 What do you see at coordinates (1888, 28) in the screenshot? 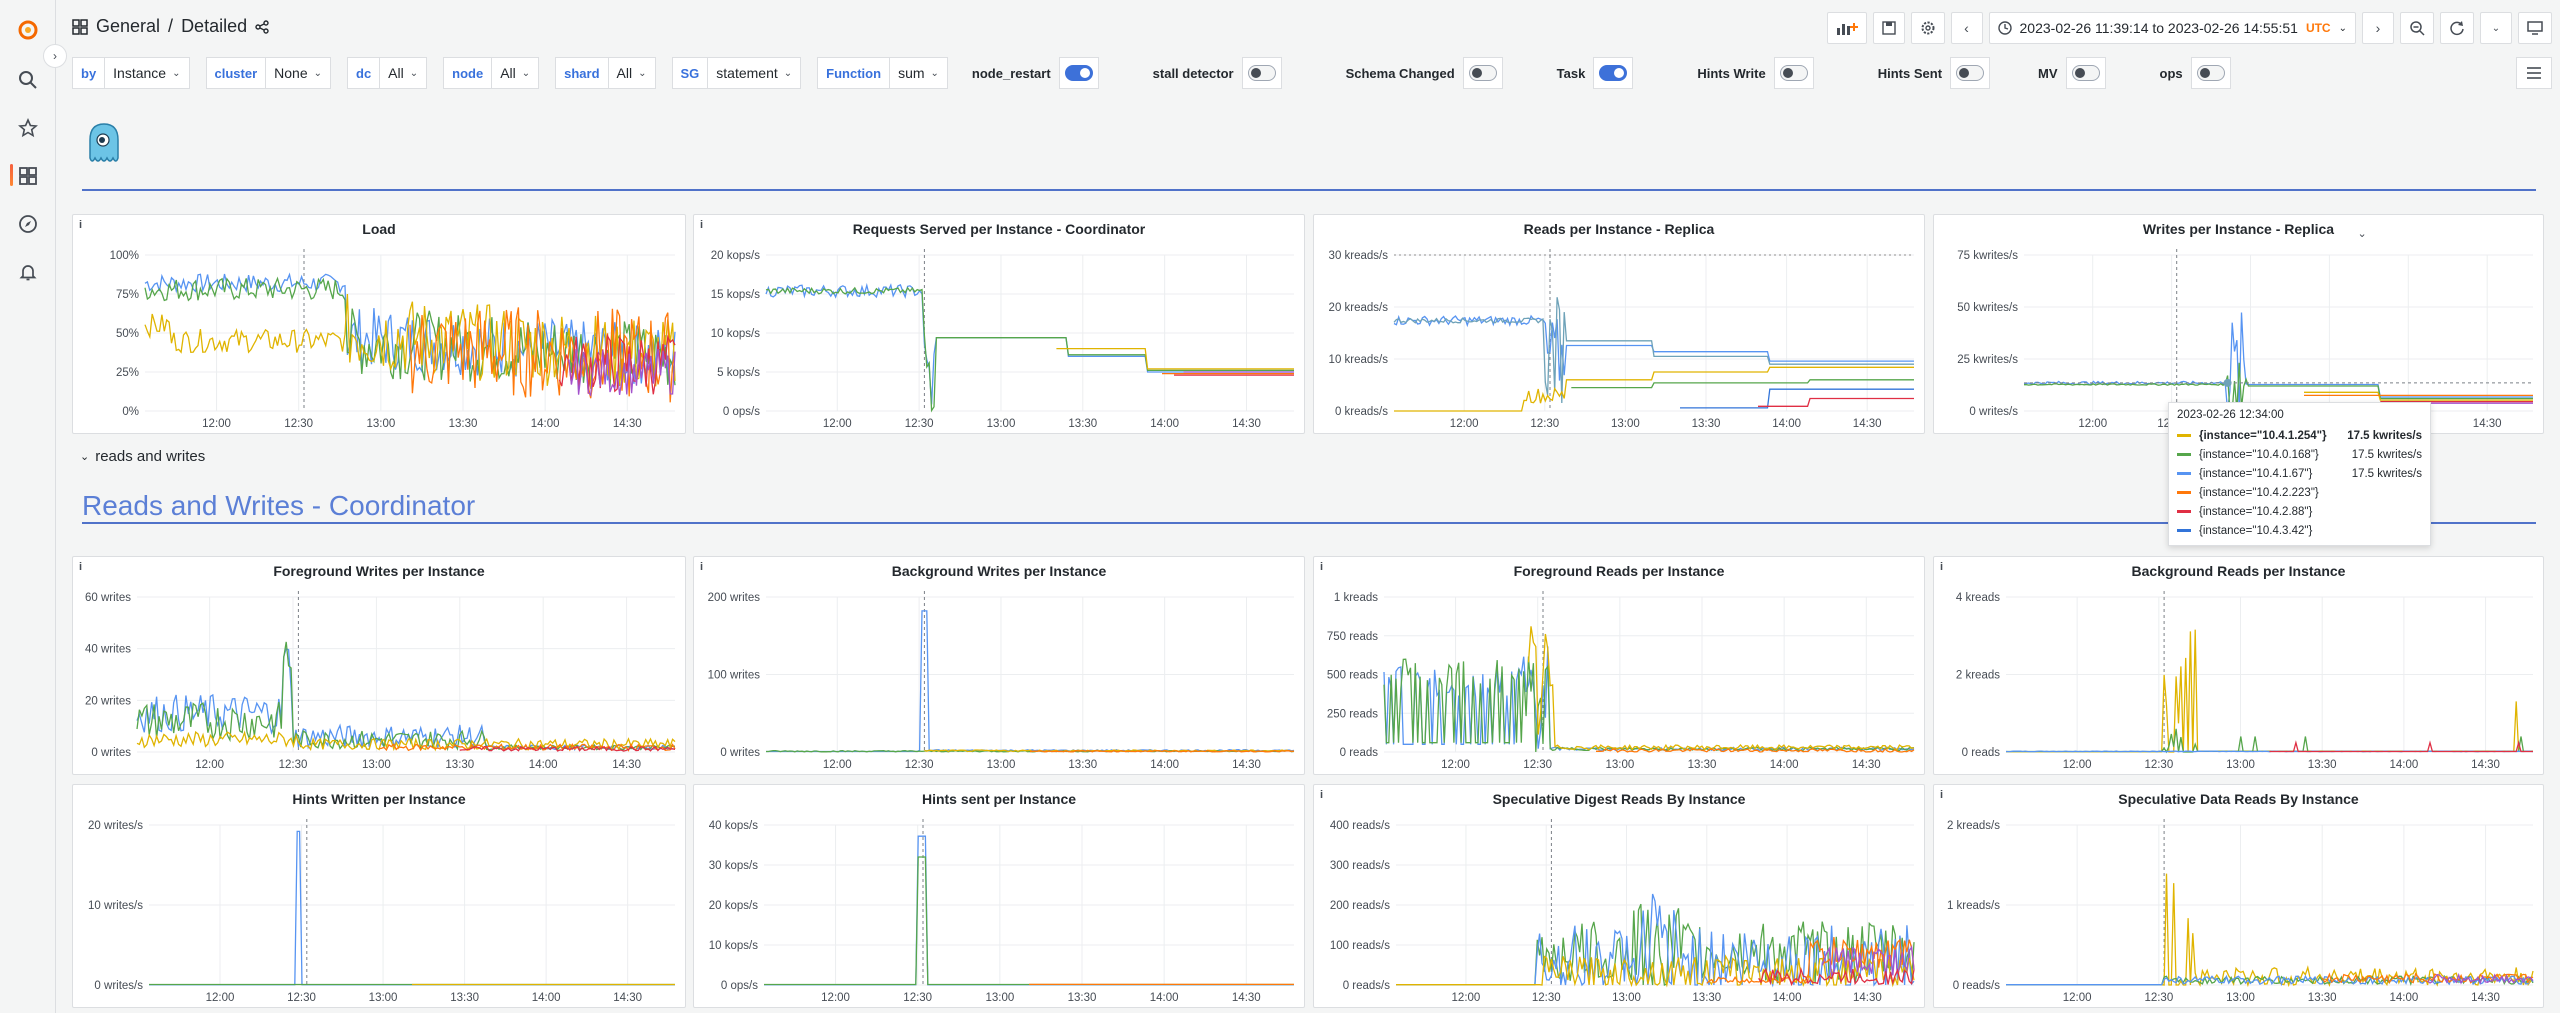
I see `save-dashboard-button` at bounding box center [1888, 28].